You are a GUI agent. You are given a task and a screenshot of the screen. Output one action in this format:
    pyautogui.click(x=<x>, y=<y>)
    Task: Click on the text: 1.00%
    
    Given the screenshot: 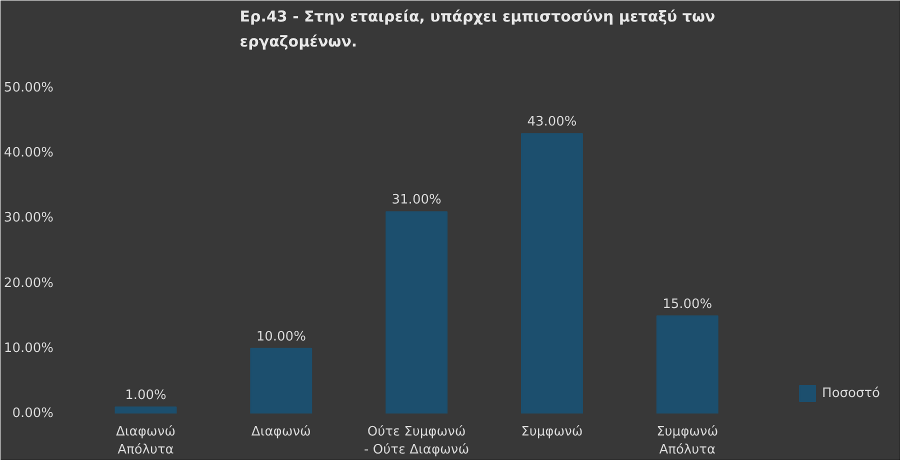 What is the action you would take?
    pyautogui.click(x=145, y=395)
    